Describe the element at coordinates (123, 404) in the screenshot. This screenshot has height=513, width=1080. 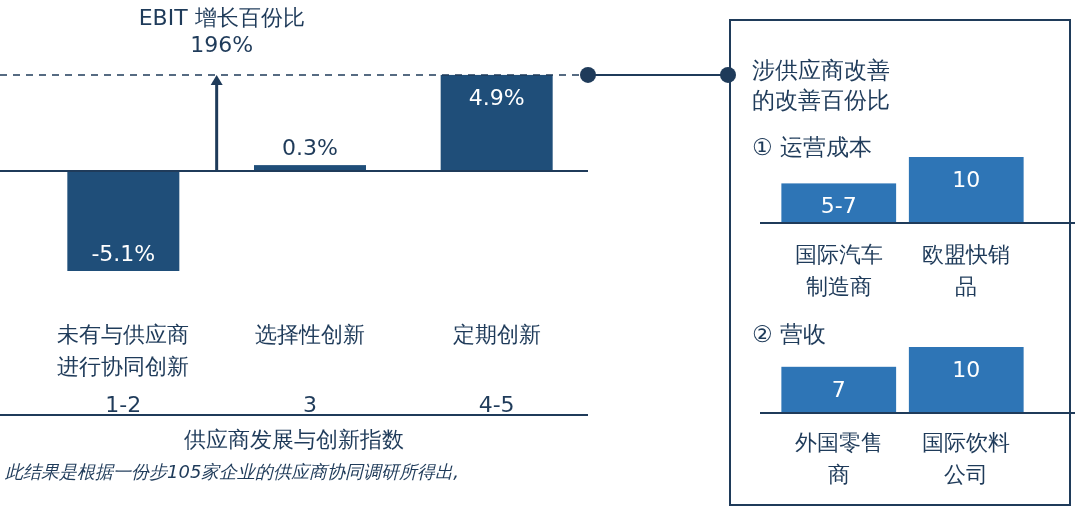
I see `text: 1-2` at that location.